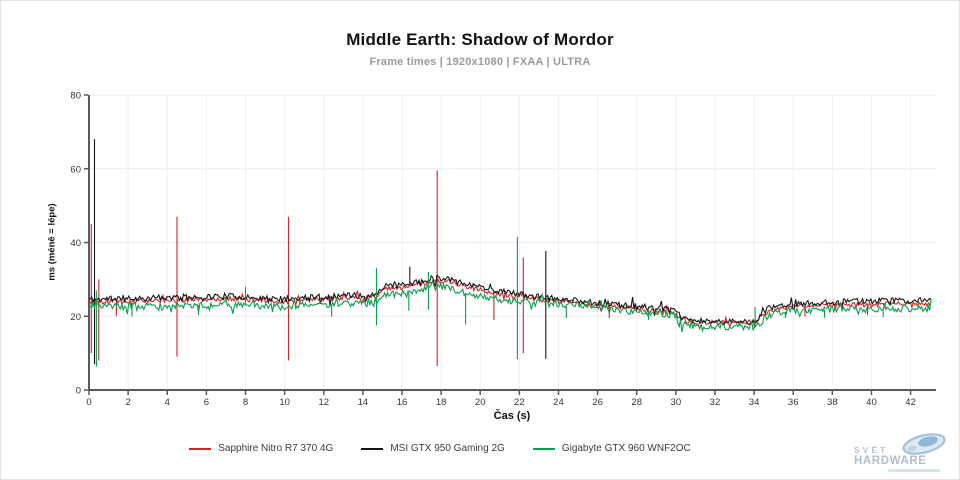  I want to click on y-tick-label: 20, so click(75, 317).